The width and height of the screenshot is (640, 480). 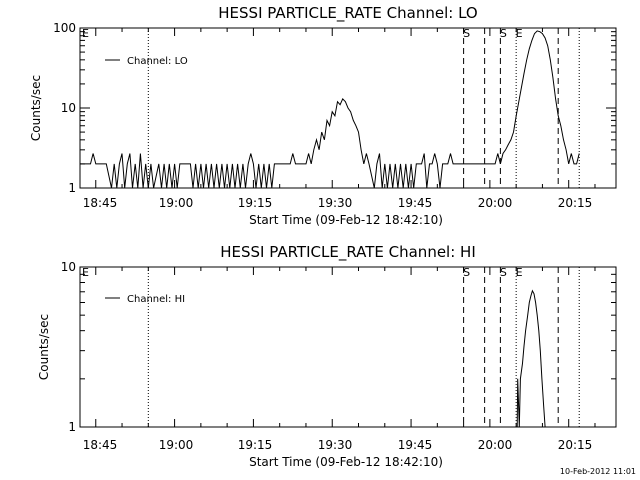 What do you see at coordinates (531, 358) in the screenshot?
I see `series-line-hi` at bounding box center [531, 358].